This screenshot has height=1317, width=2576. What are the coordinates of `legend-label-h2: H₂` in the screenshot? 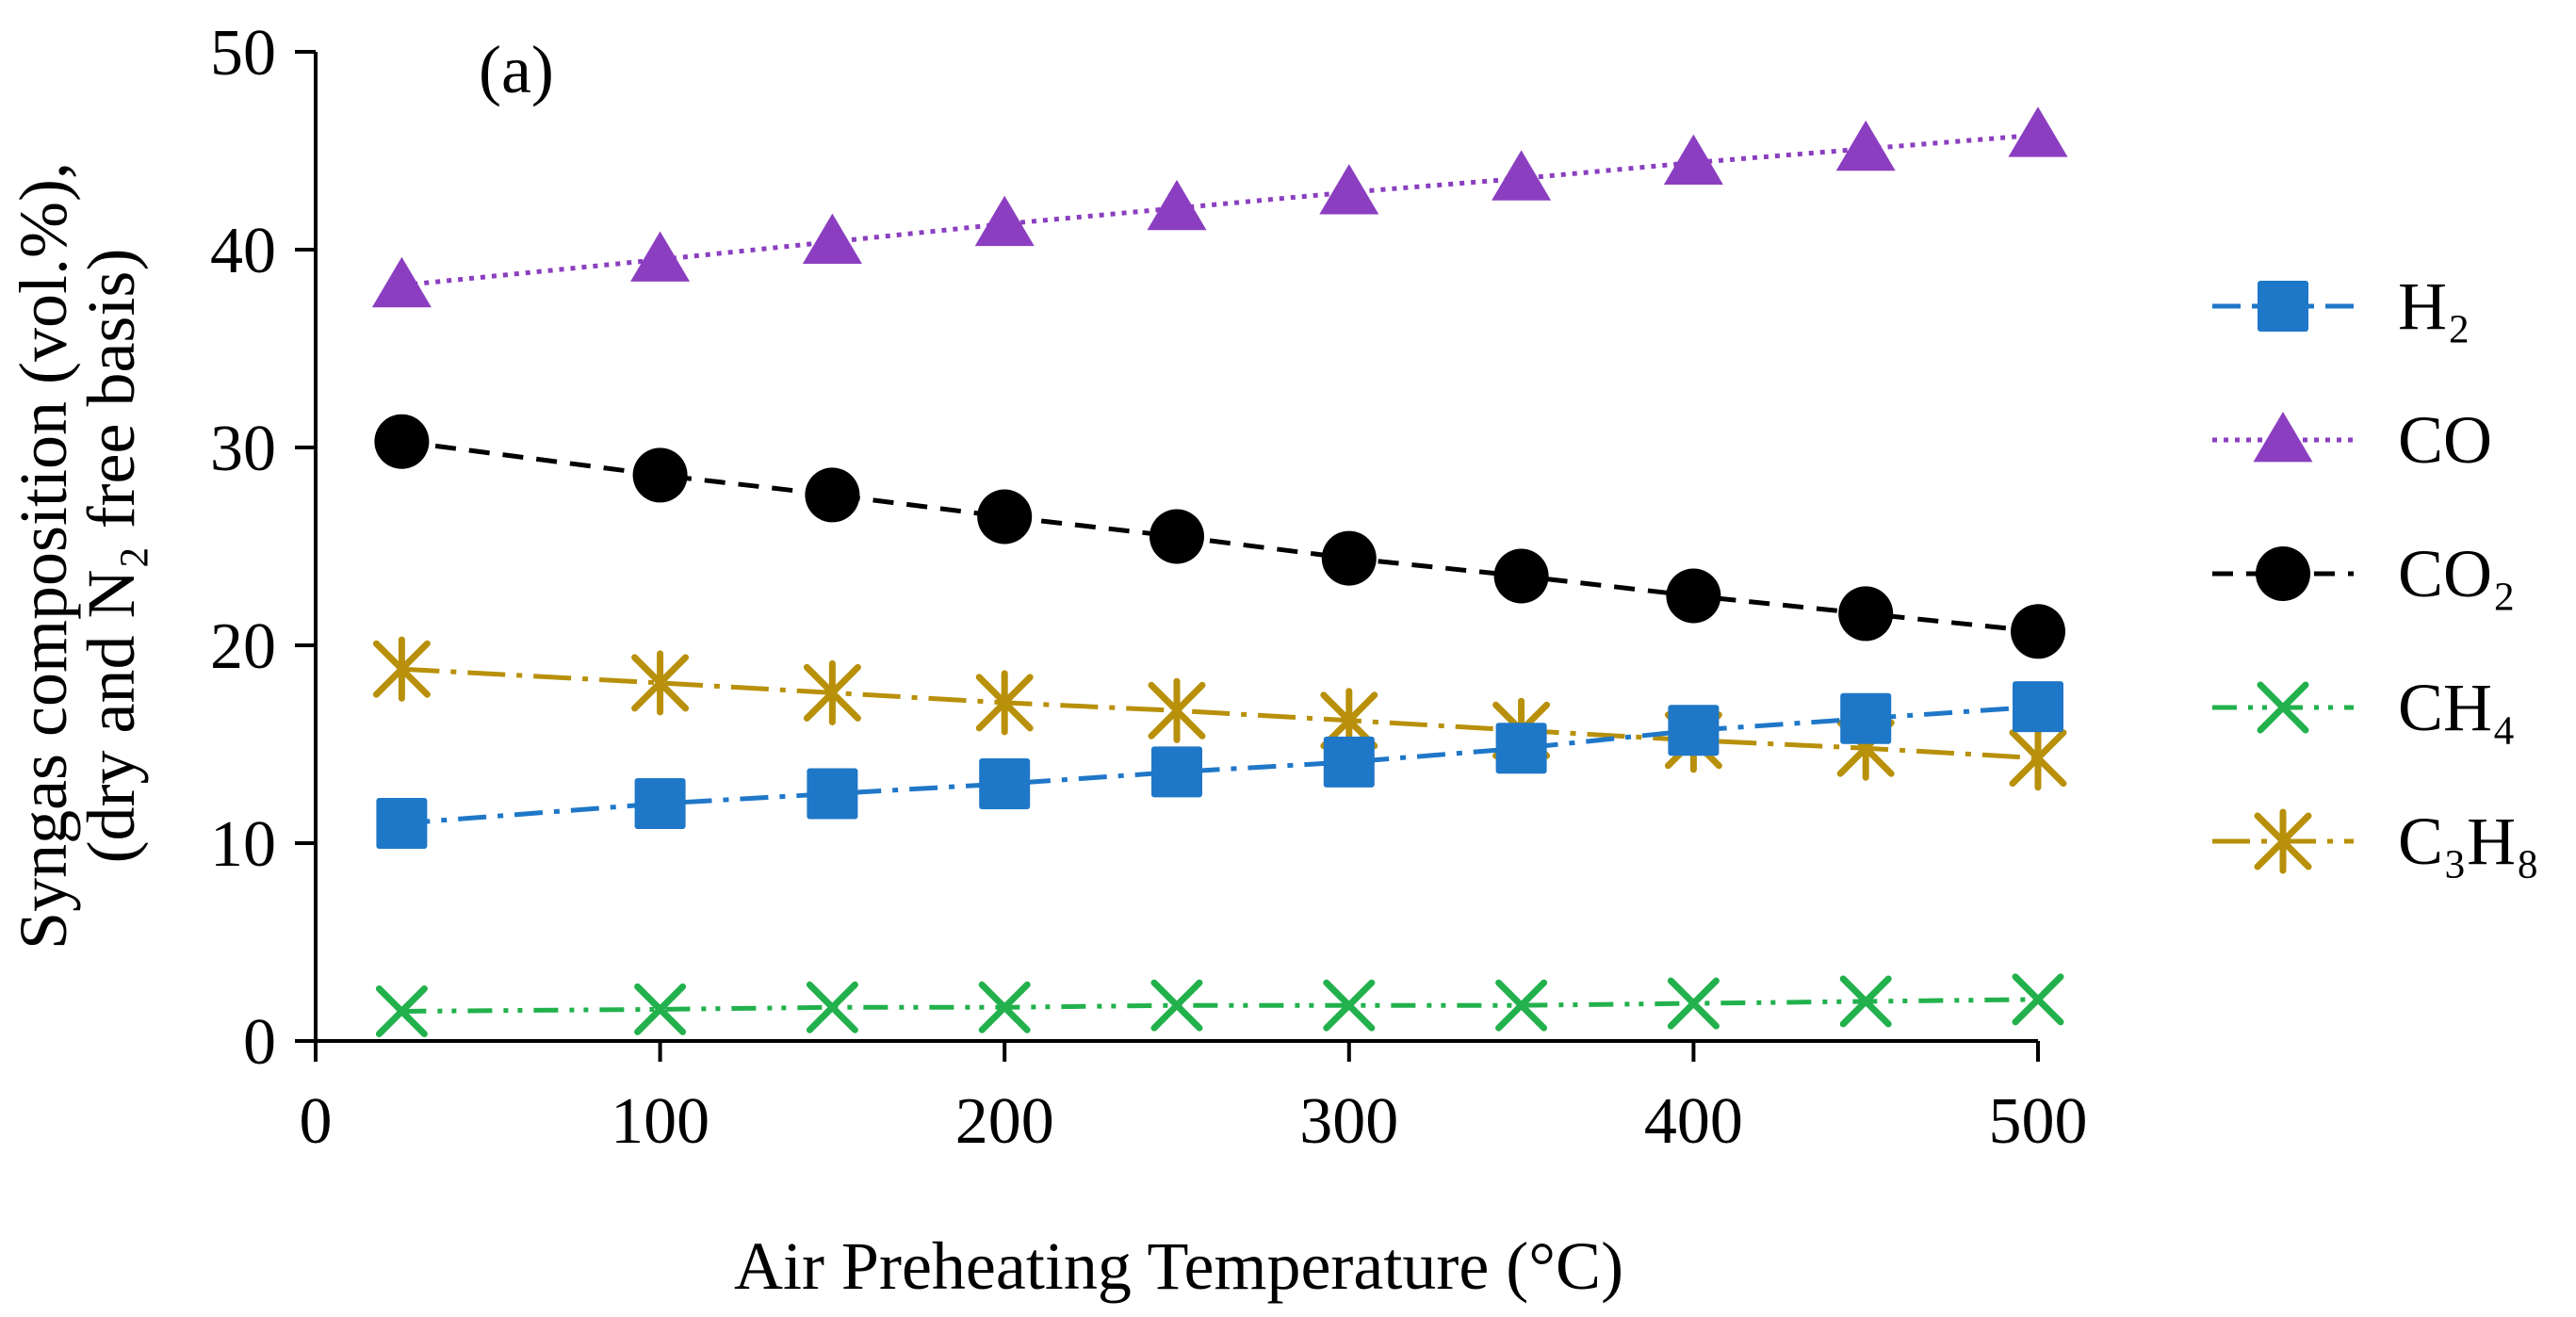 It's located at (2434, 306).